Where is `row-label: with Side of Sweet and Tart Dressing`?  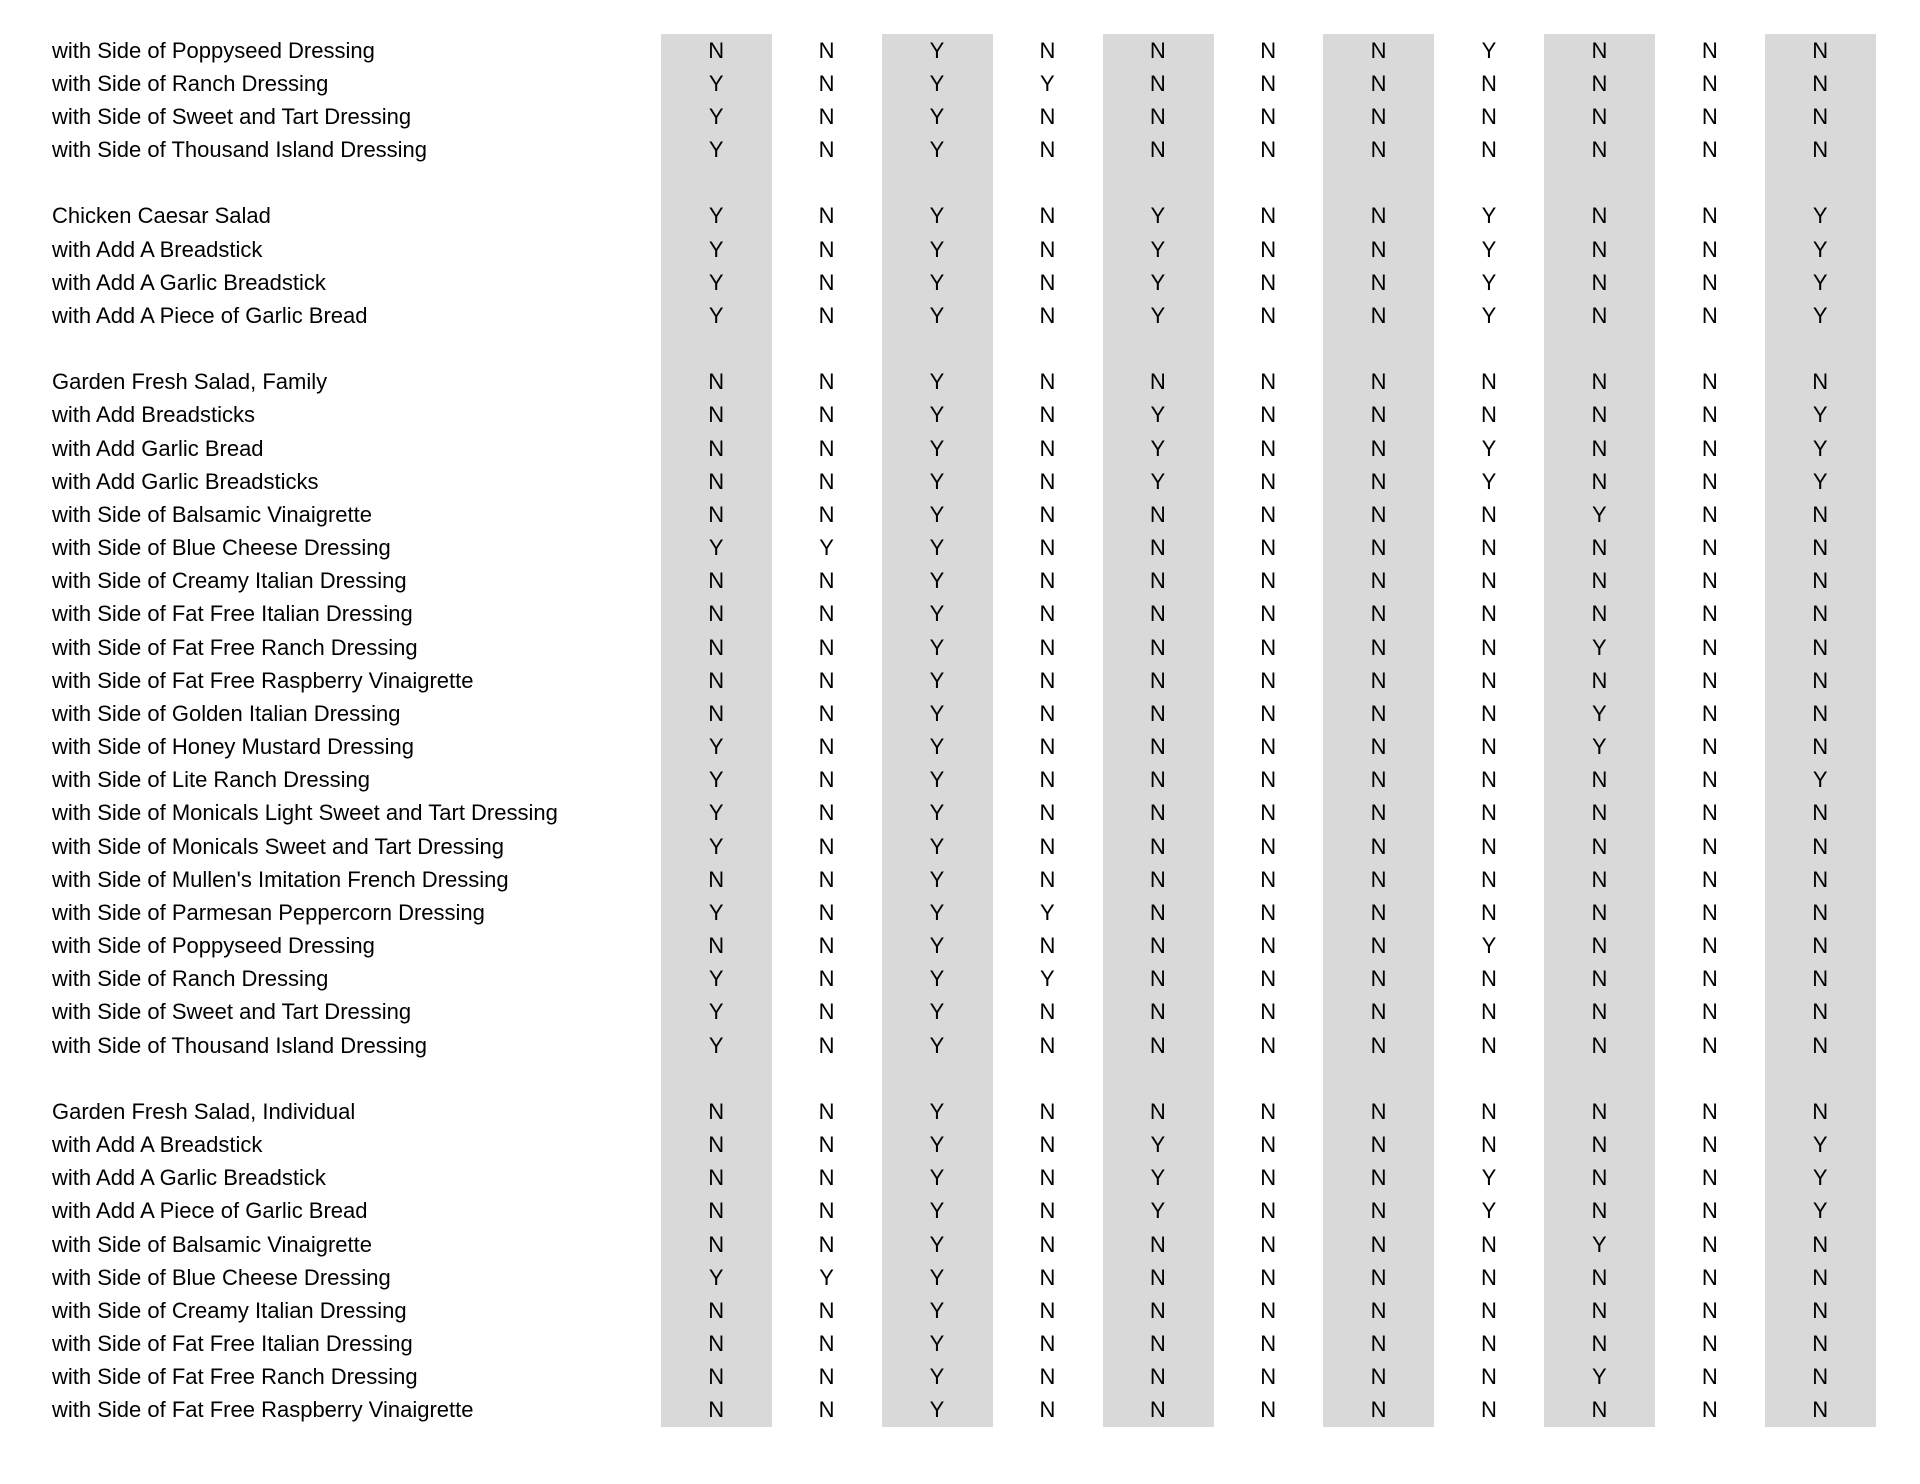
row-label: with Side of Sweet and Tart Dressing is located at coordinates (232, 116).